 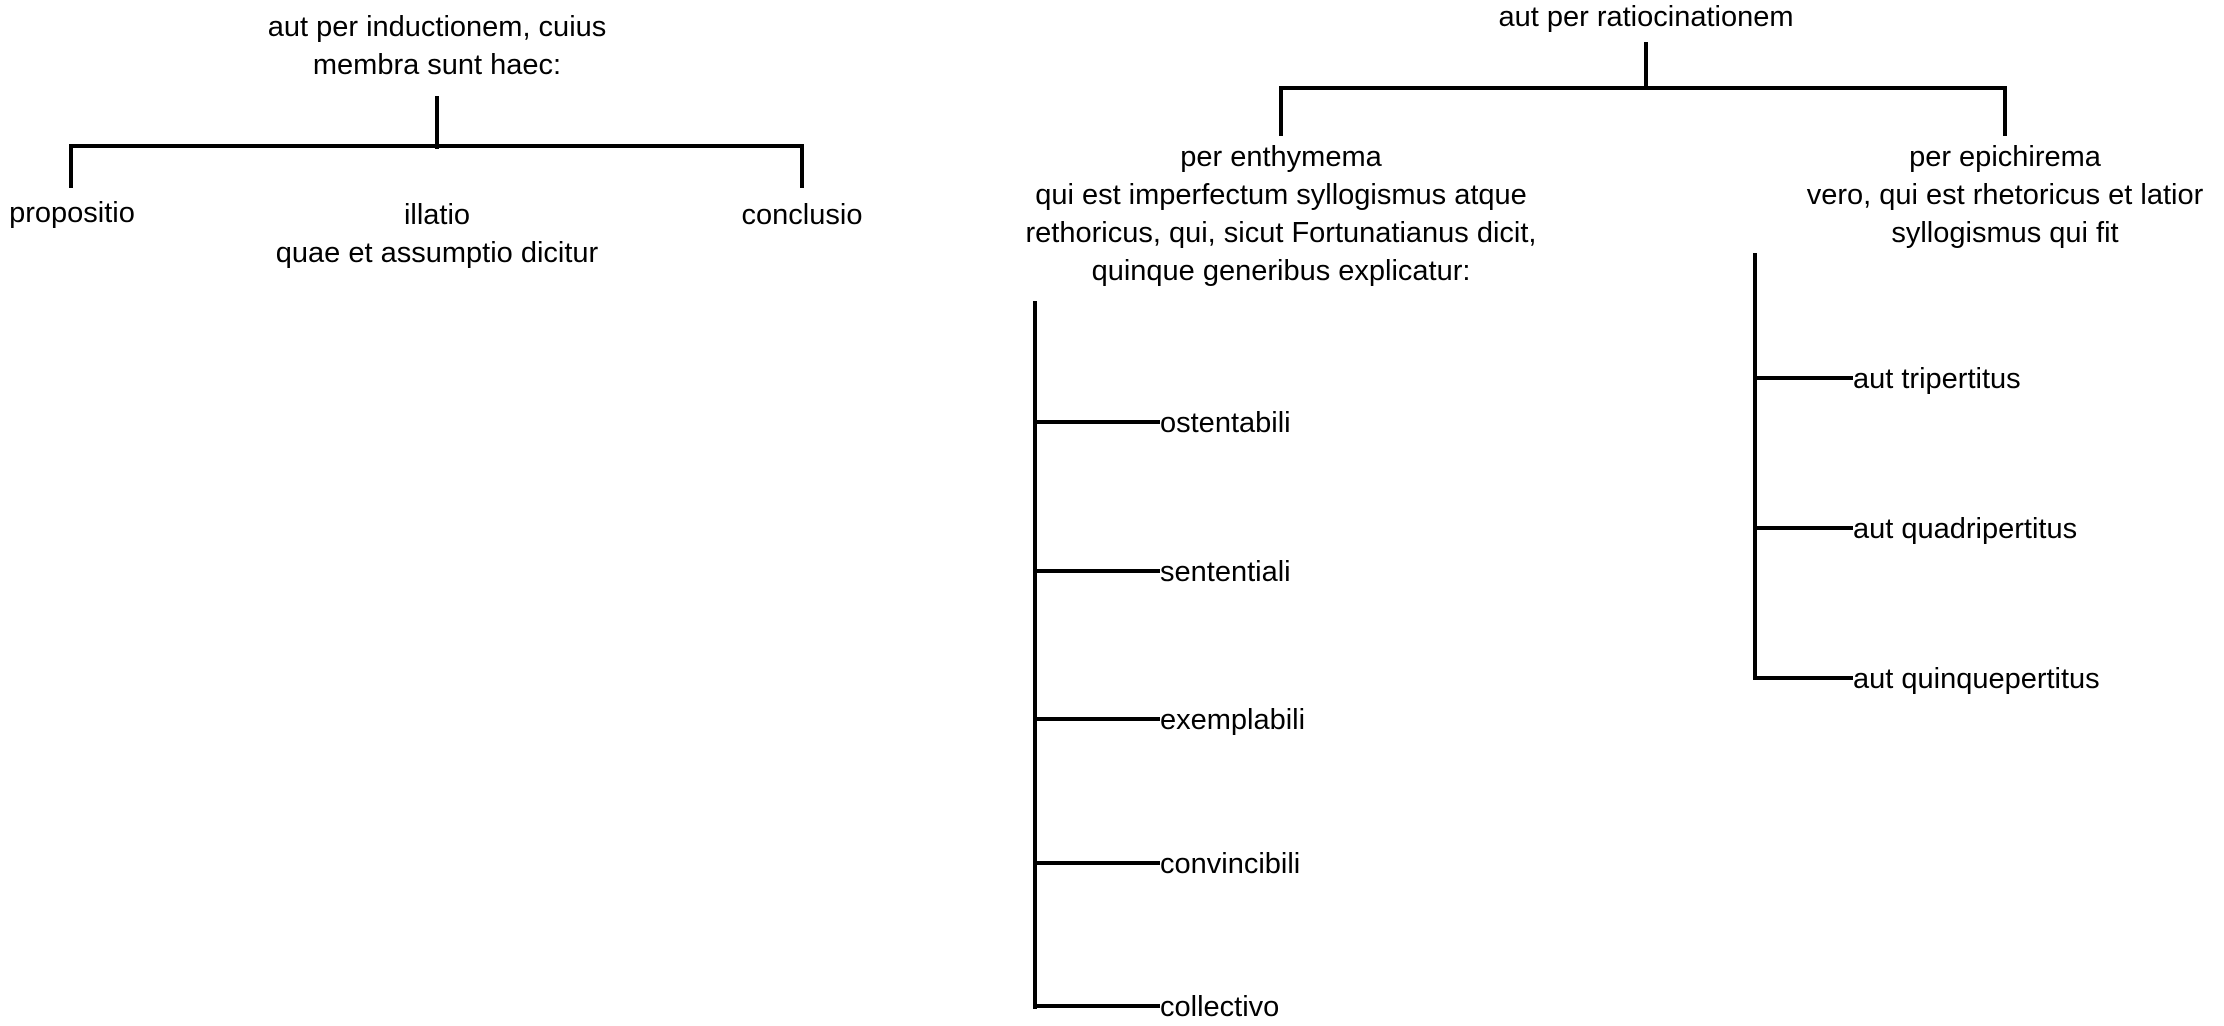 What do you see at coordinates (1976, 679) in the screenshot?
I see `epichirema-item-quinquepertitus: aut quinquepertitus` at bounding box center [1976, 679].